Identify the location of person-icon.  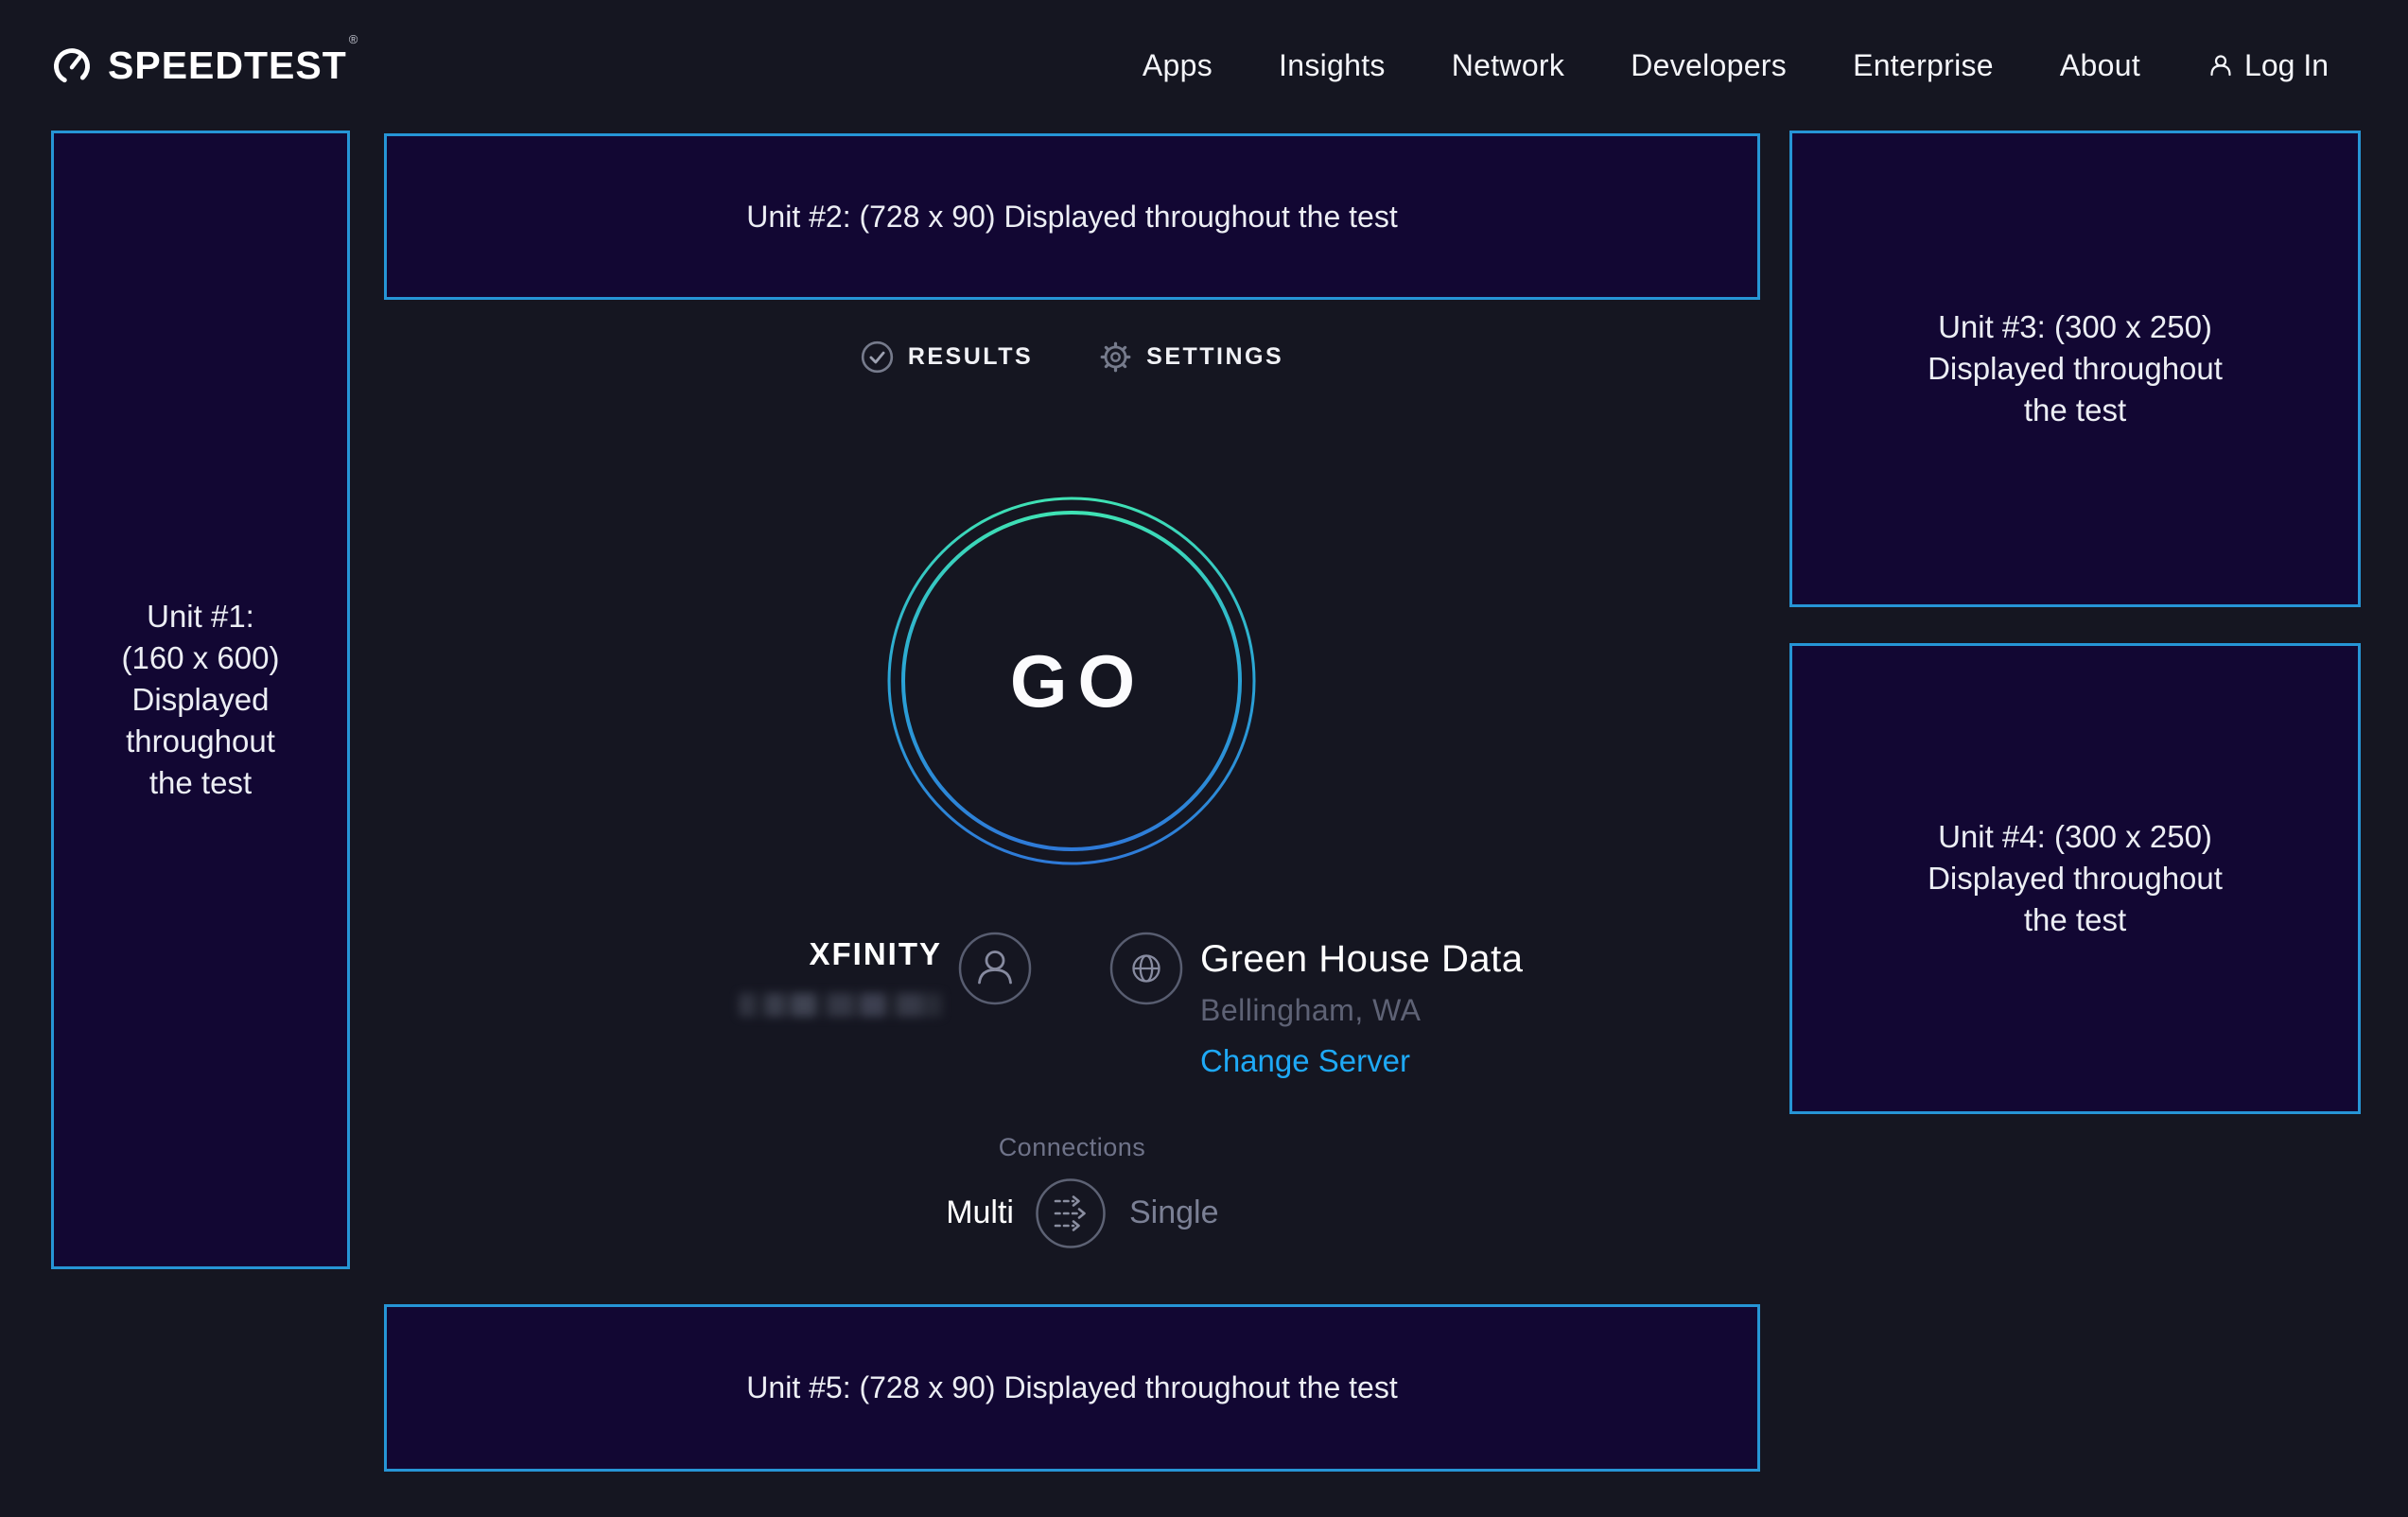
(995, 968).